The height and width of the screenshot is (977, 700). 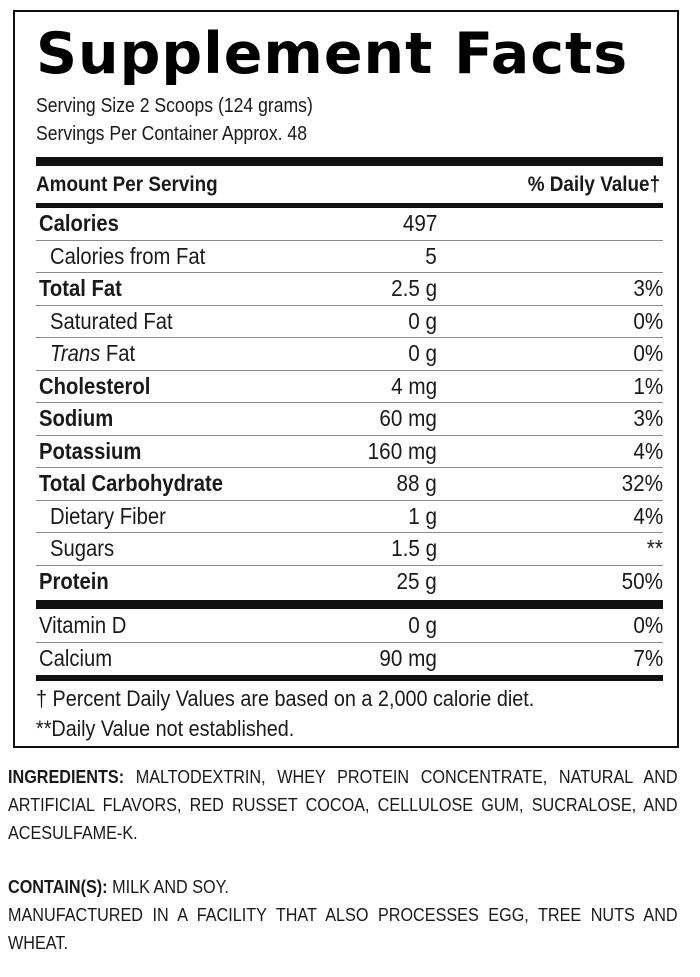 What do you see at coordinates (349, 451) in the screenshot?
I see `nutrient-row: Potassium 160 mg 4%` at bounding box center [349, 451].